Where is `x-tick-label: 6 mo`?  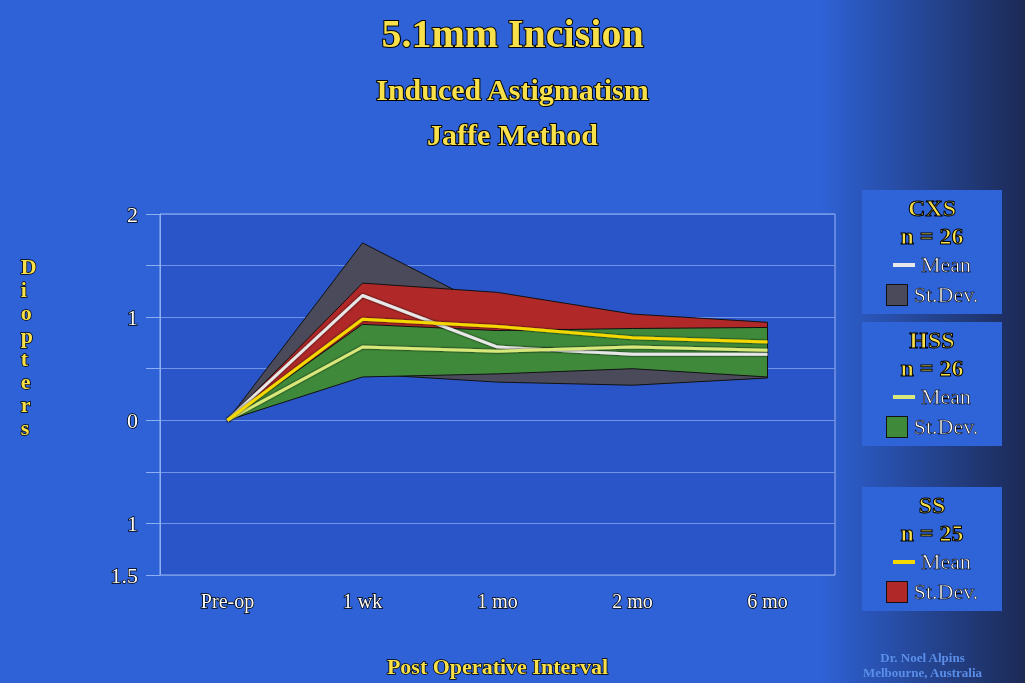
x-tick-label: 6 mo is located at coordinates (767, 601).